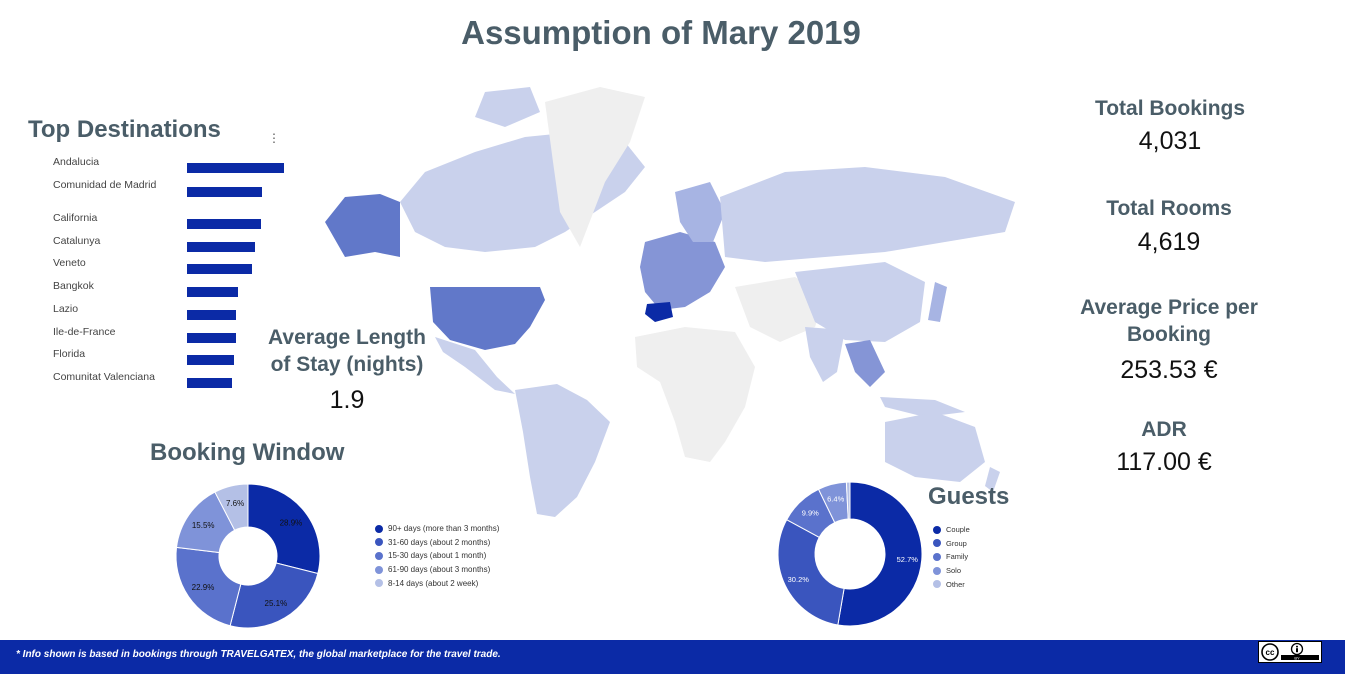 This screenshot has width=1345, height=674. Describe the element at coordinates (347, 351) in the screenshot. I see `avg-stay-title: Average Length of Stay (nights)` at that location.